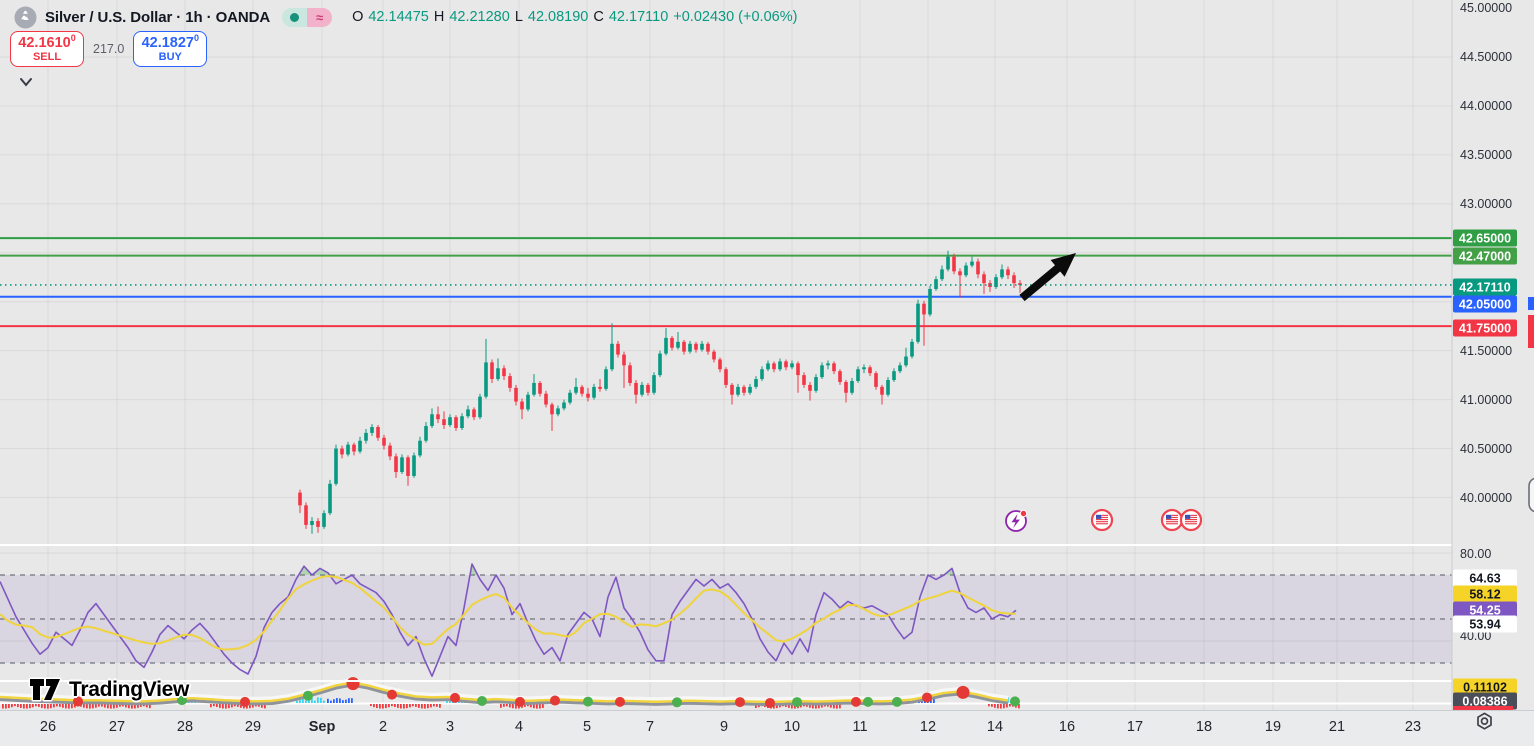 The height and width of the screenshot is (746, 1534). Describe the element at coordinates (170, 57) in the screenshot. I see `buy-label: BUY` at that location.